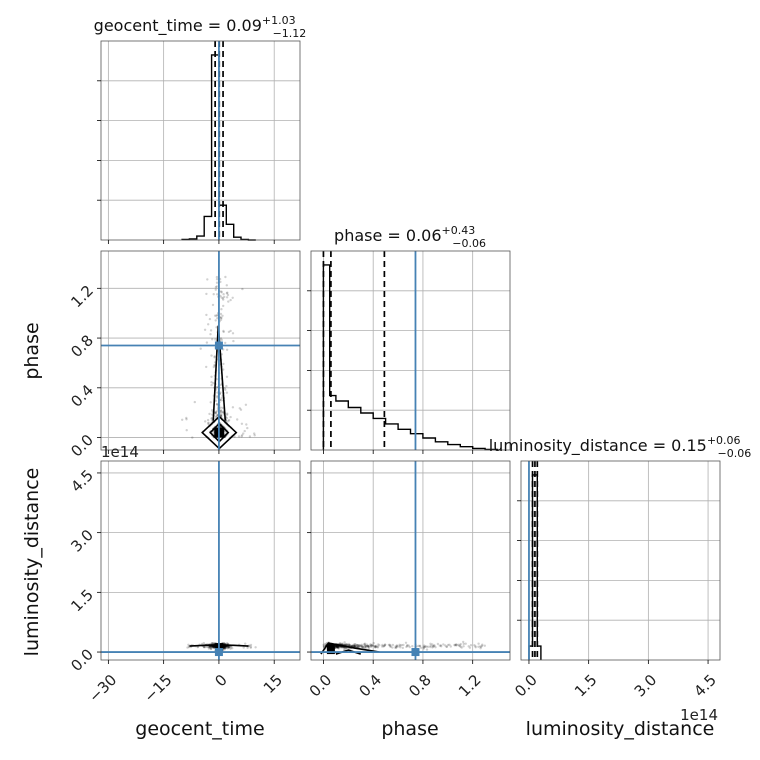 The height and width of the screenshot is (760, 760). Describe the element at coordinates (218, 345) in the screenshot. I see `truth-marker` at that location.